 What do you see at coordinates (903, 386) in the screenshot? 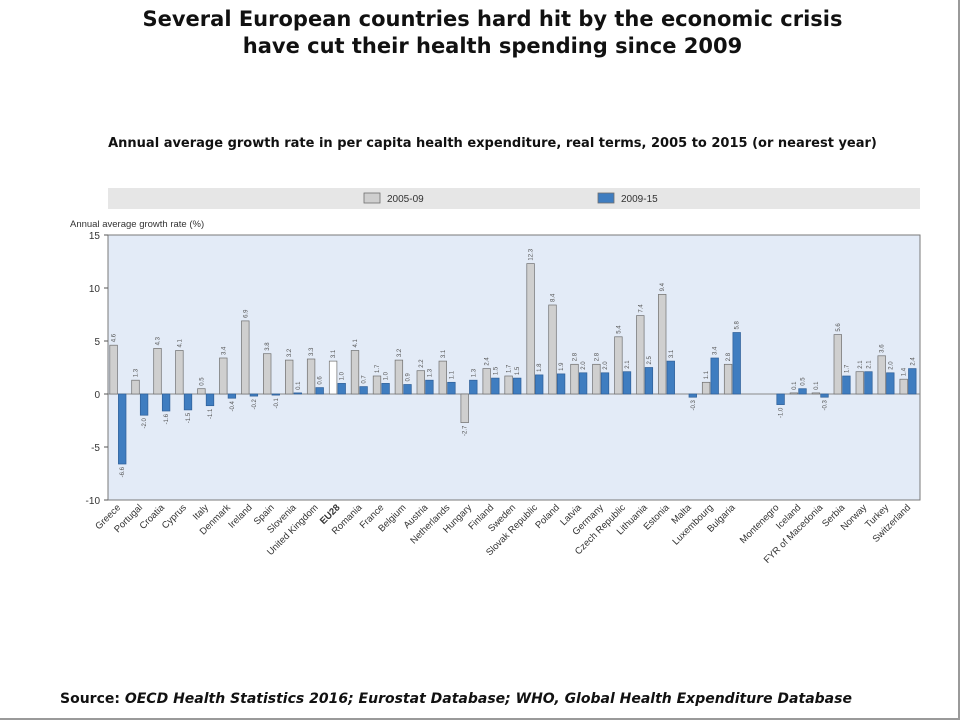
I see `bar-2005-09-Switzerland` at bounding box center [903, 386].